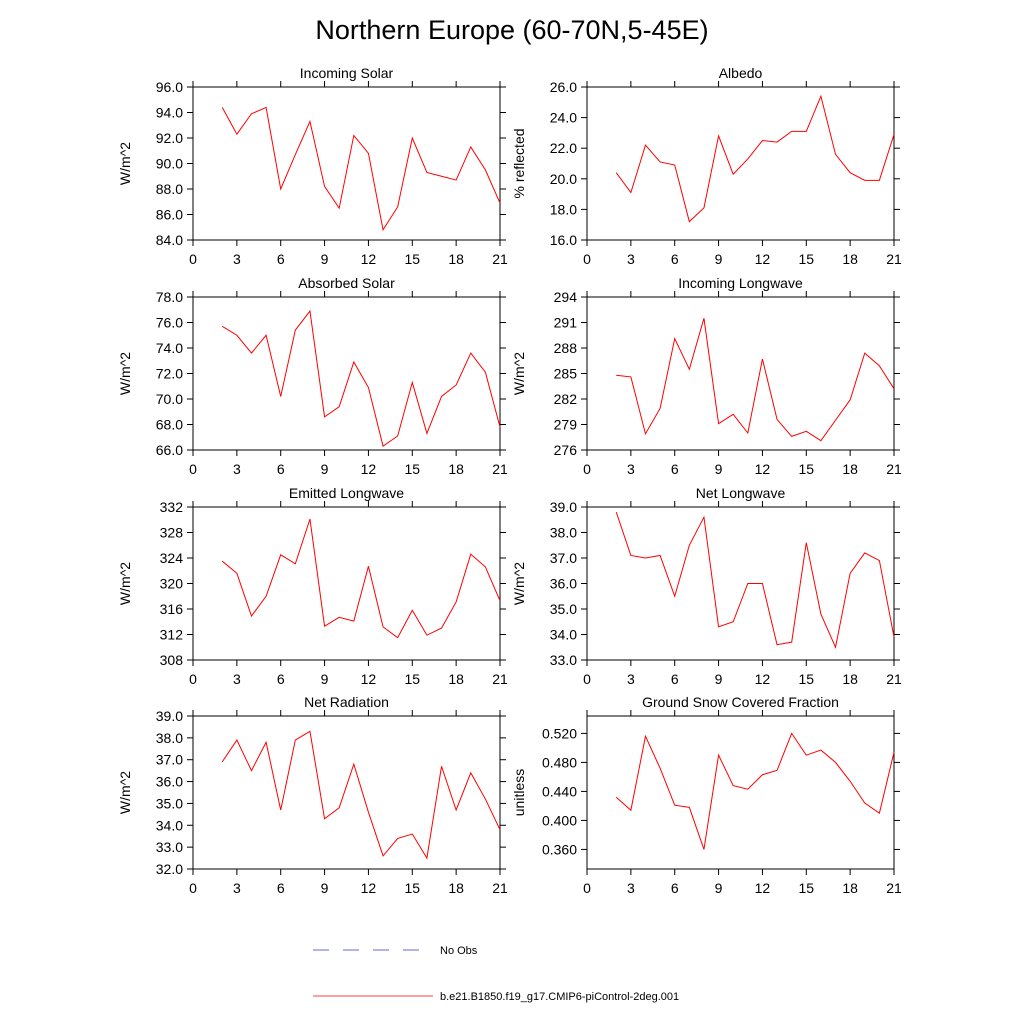 Image resolution: width=1024 pixels, height=1029 pixels. I want to click on y-tick-label: 84.0, so click(169, 240).